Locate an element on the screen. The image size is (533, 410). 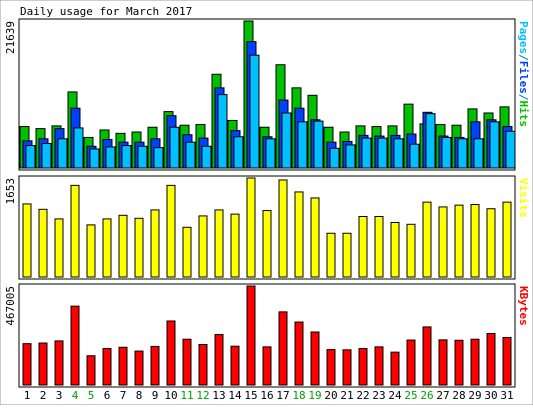
legend-entry: Hits is located at coordinates (523, 114).